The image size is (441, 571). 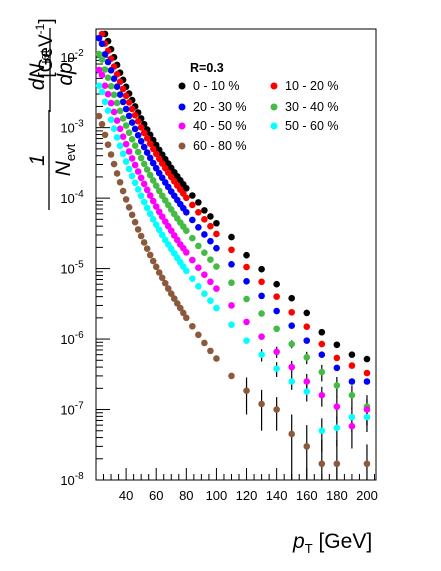 I want to click on y-title-one: 1, so click(x=37, y=160).